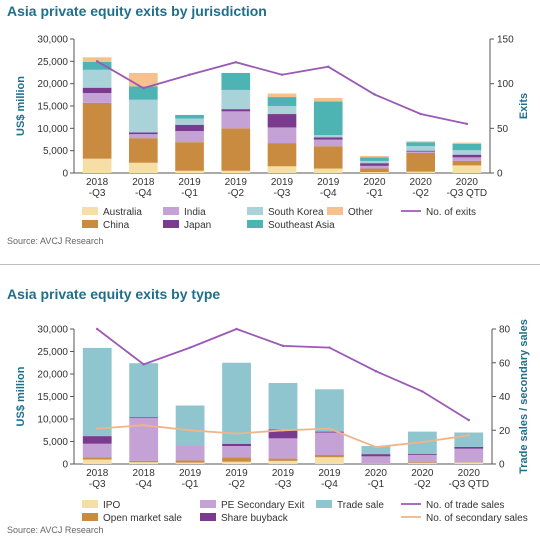  Describe the element at coordinates (263, 505) in the screenshot. I see `legend-label: PE Secondary Exit` at that location.